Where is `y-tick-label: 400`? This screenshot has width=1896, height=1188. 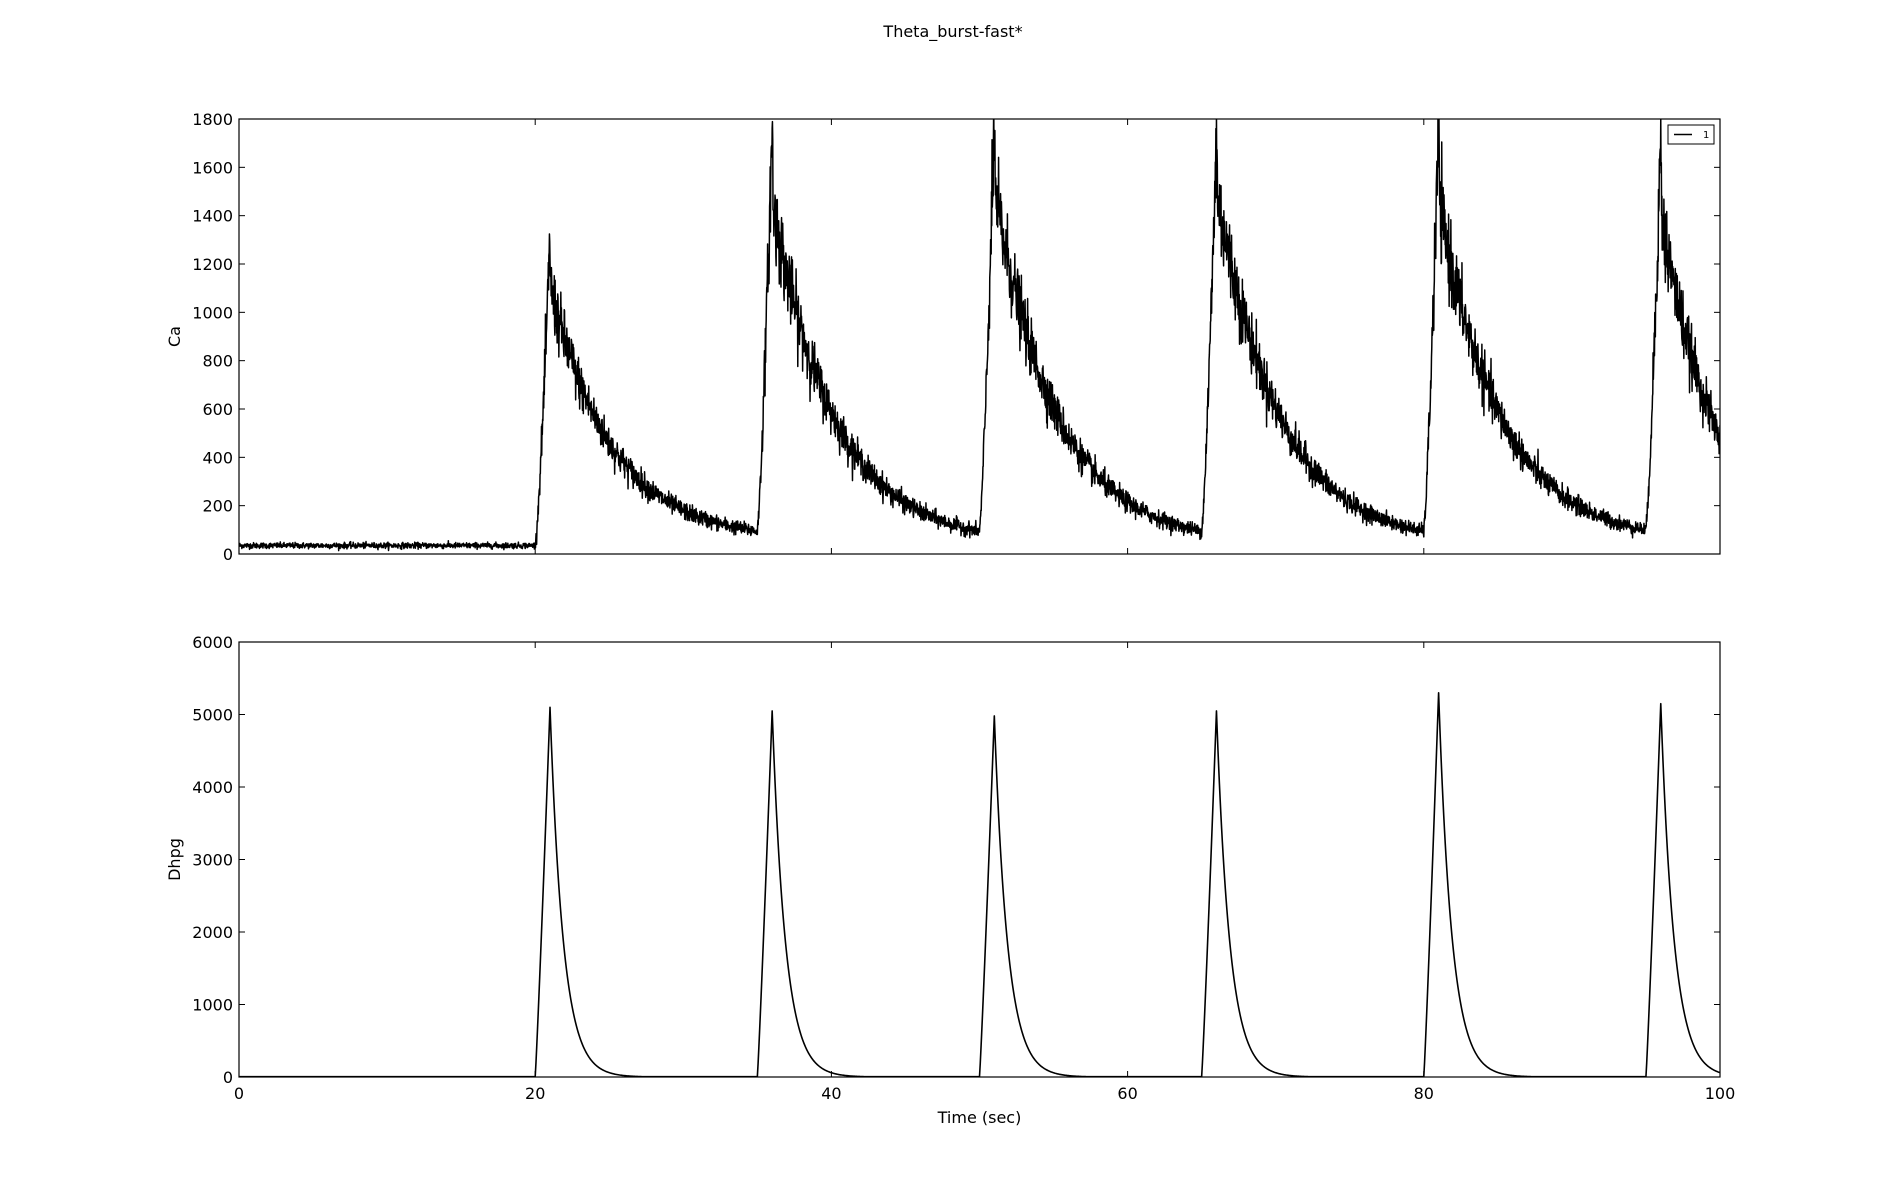
y-tick-label: 400 is located at coordinates (217, 457).